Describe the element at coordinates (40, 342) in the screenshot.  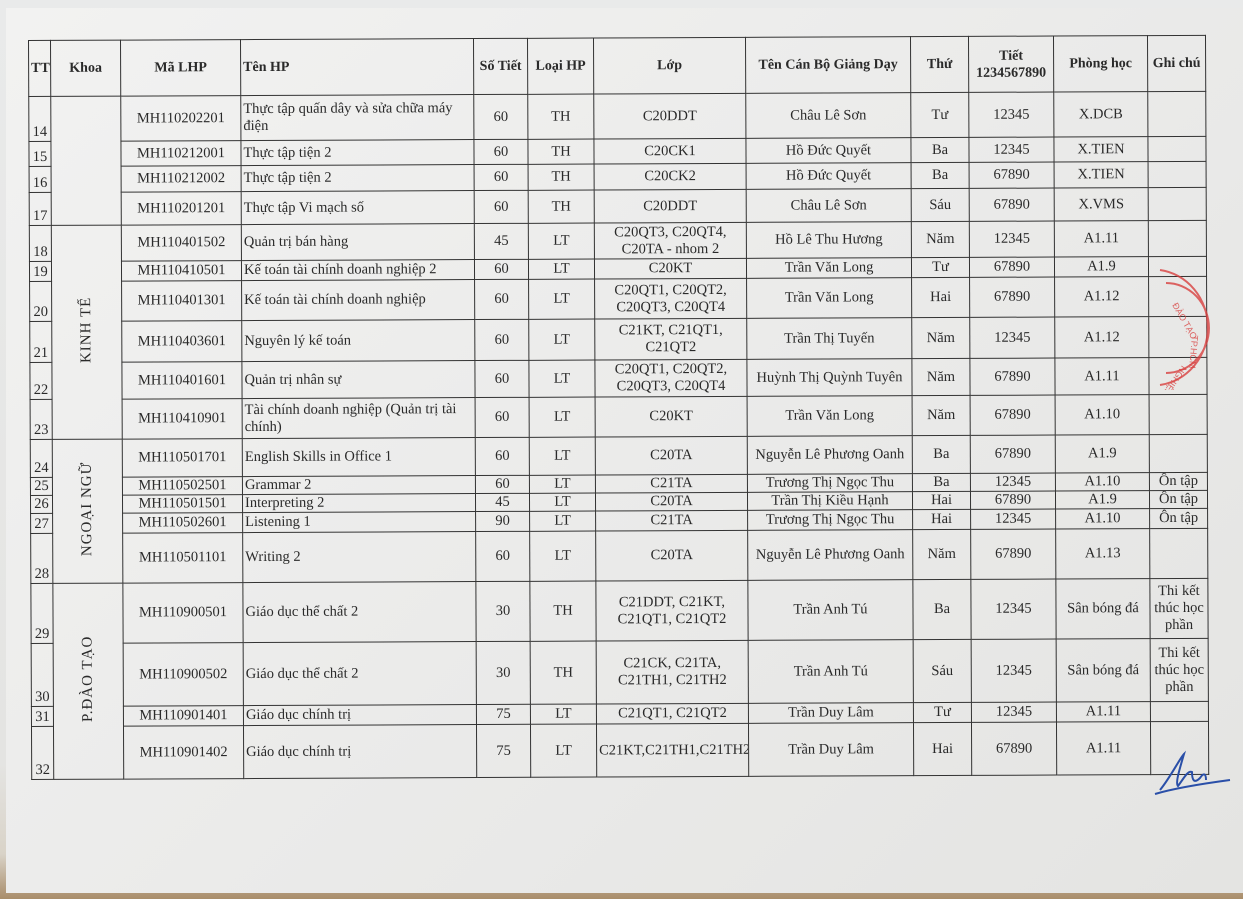
I see `cell-tt: 21` at that location.